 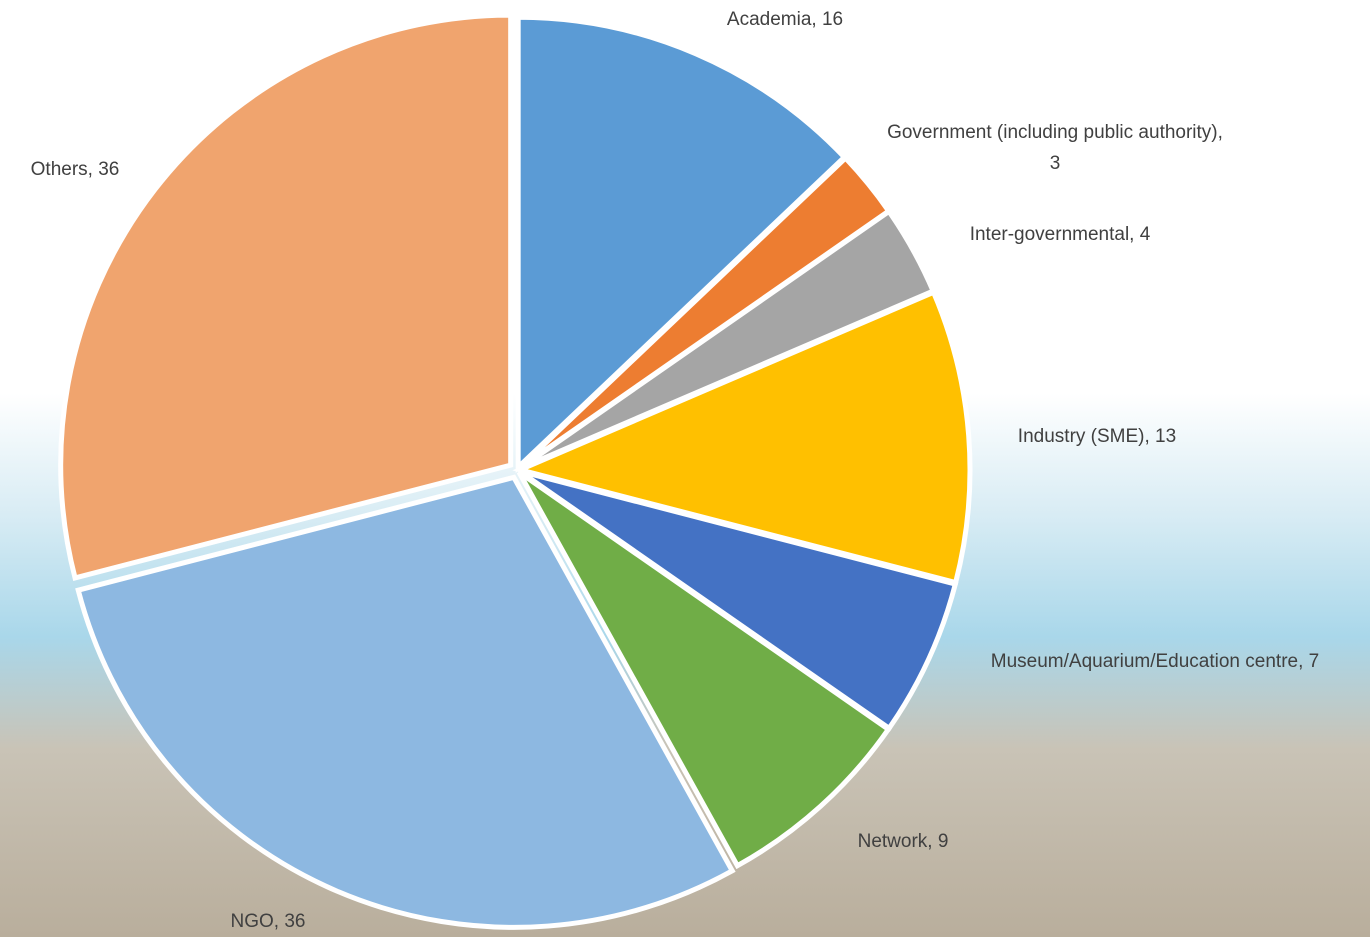 I want to click on data-label: Academia, 16, so click(x=785, y=19).